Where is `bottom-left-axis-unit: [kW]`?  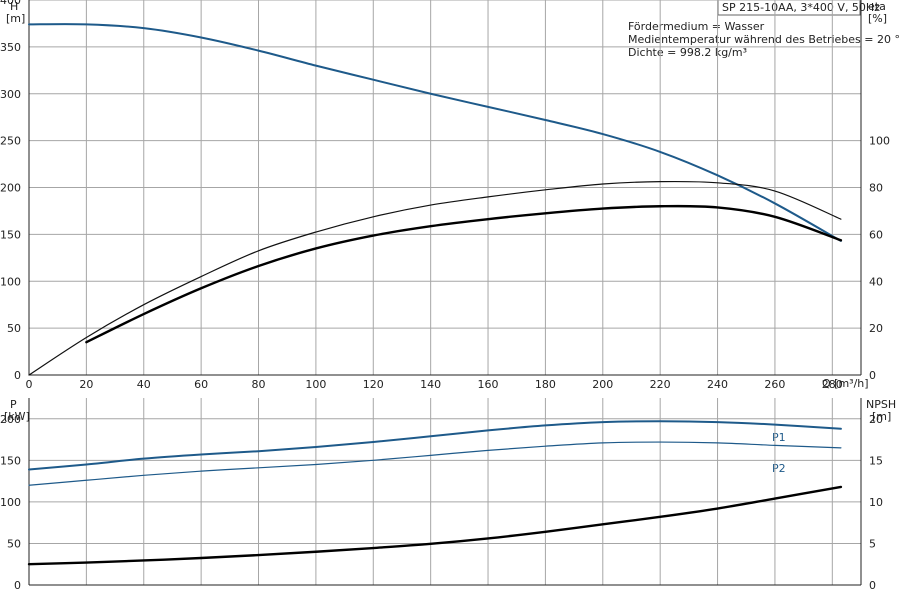 bottom-left-axis-unit: [kW] is located at coordinates (17, 416).